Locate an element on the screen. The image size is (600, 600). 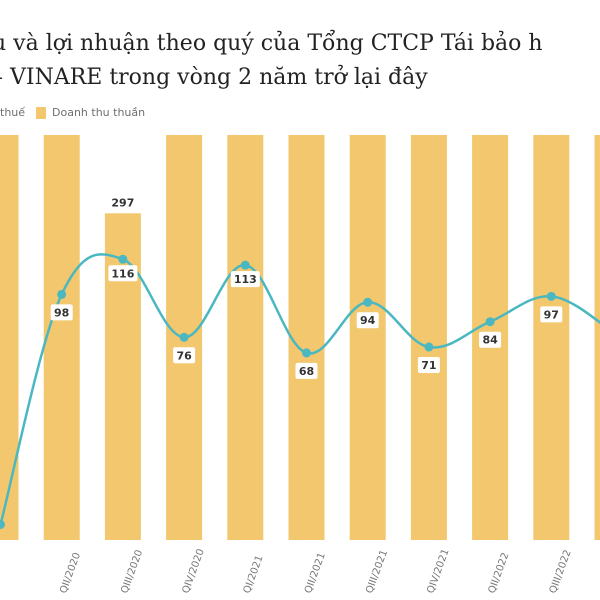
x-tick-3: QIV/2020 is located at coordinates (194, 571).